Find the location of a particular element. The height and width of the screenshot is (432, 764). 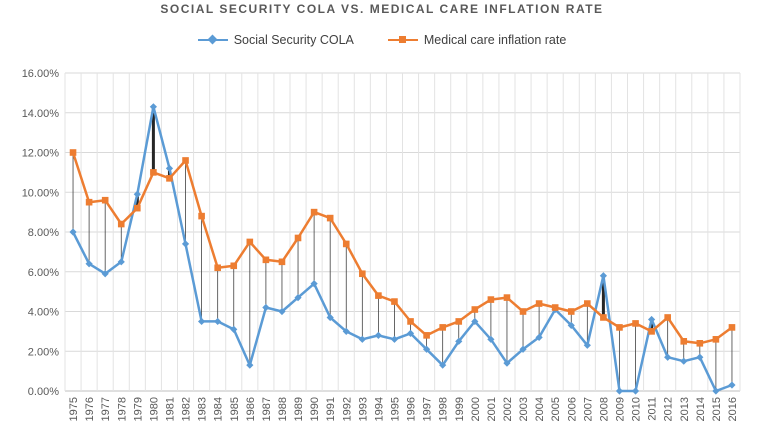

x-tick-label: 1992 is located at coordinates (347, 409).